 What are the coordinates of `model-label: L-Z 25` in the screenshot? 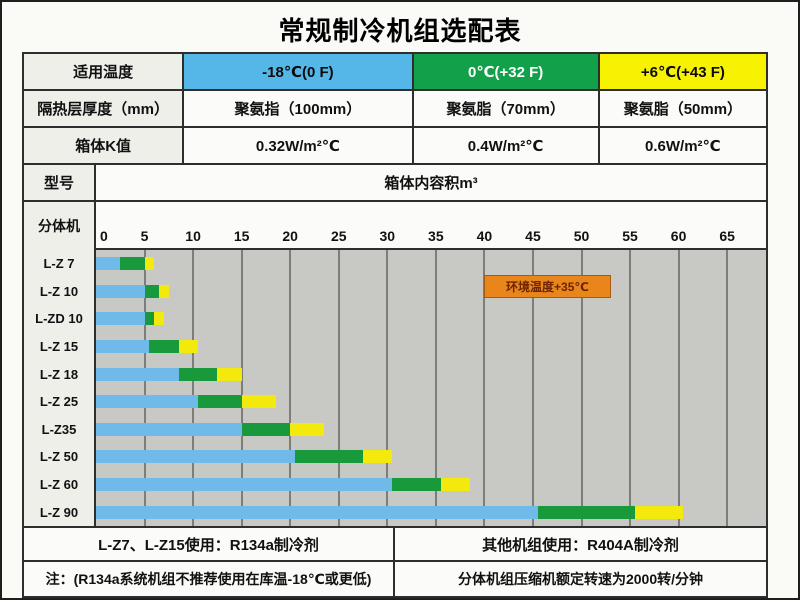 It's located at (59, 402).